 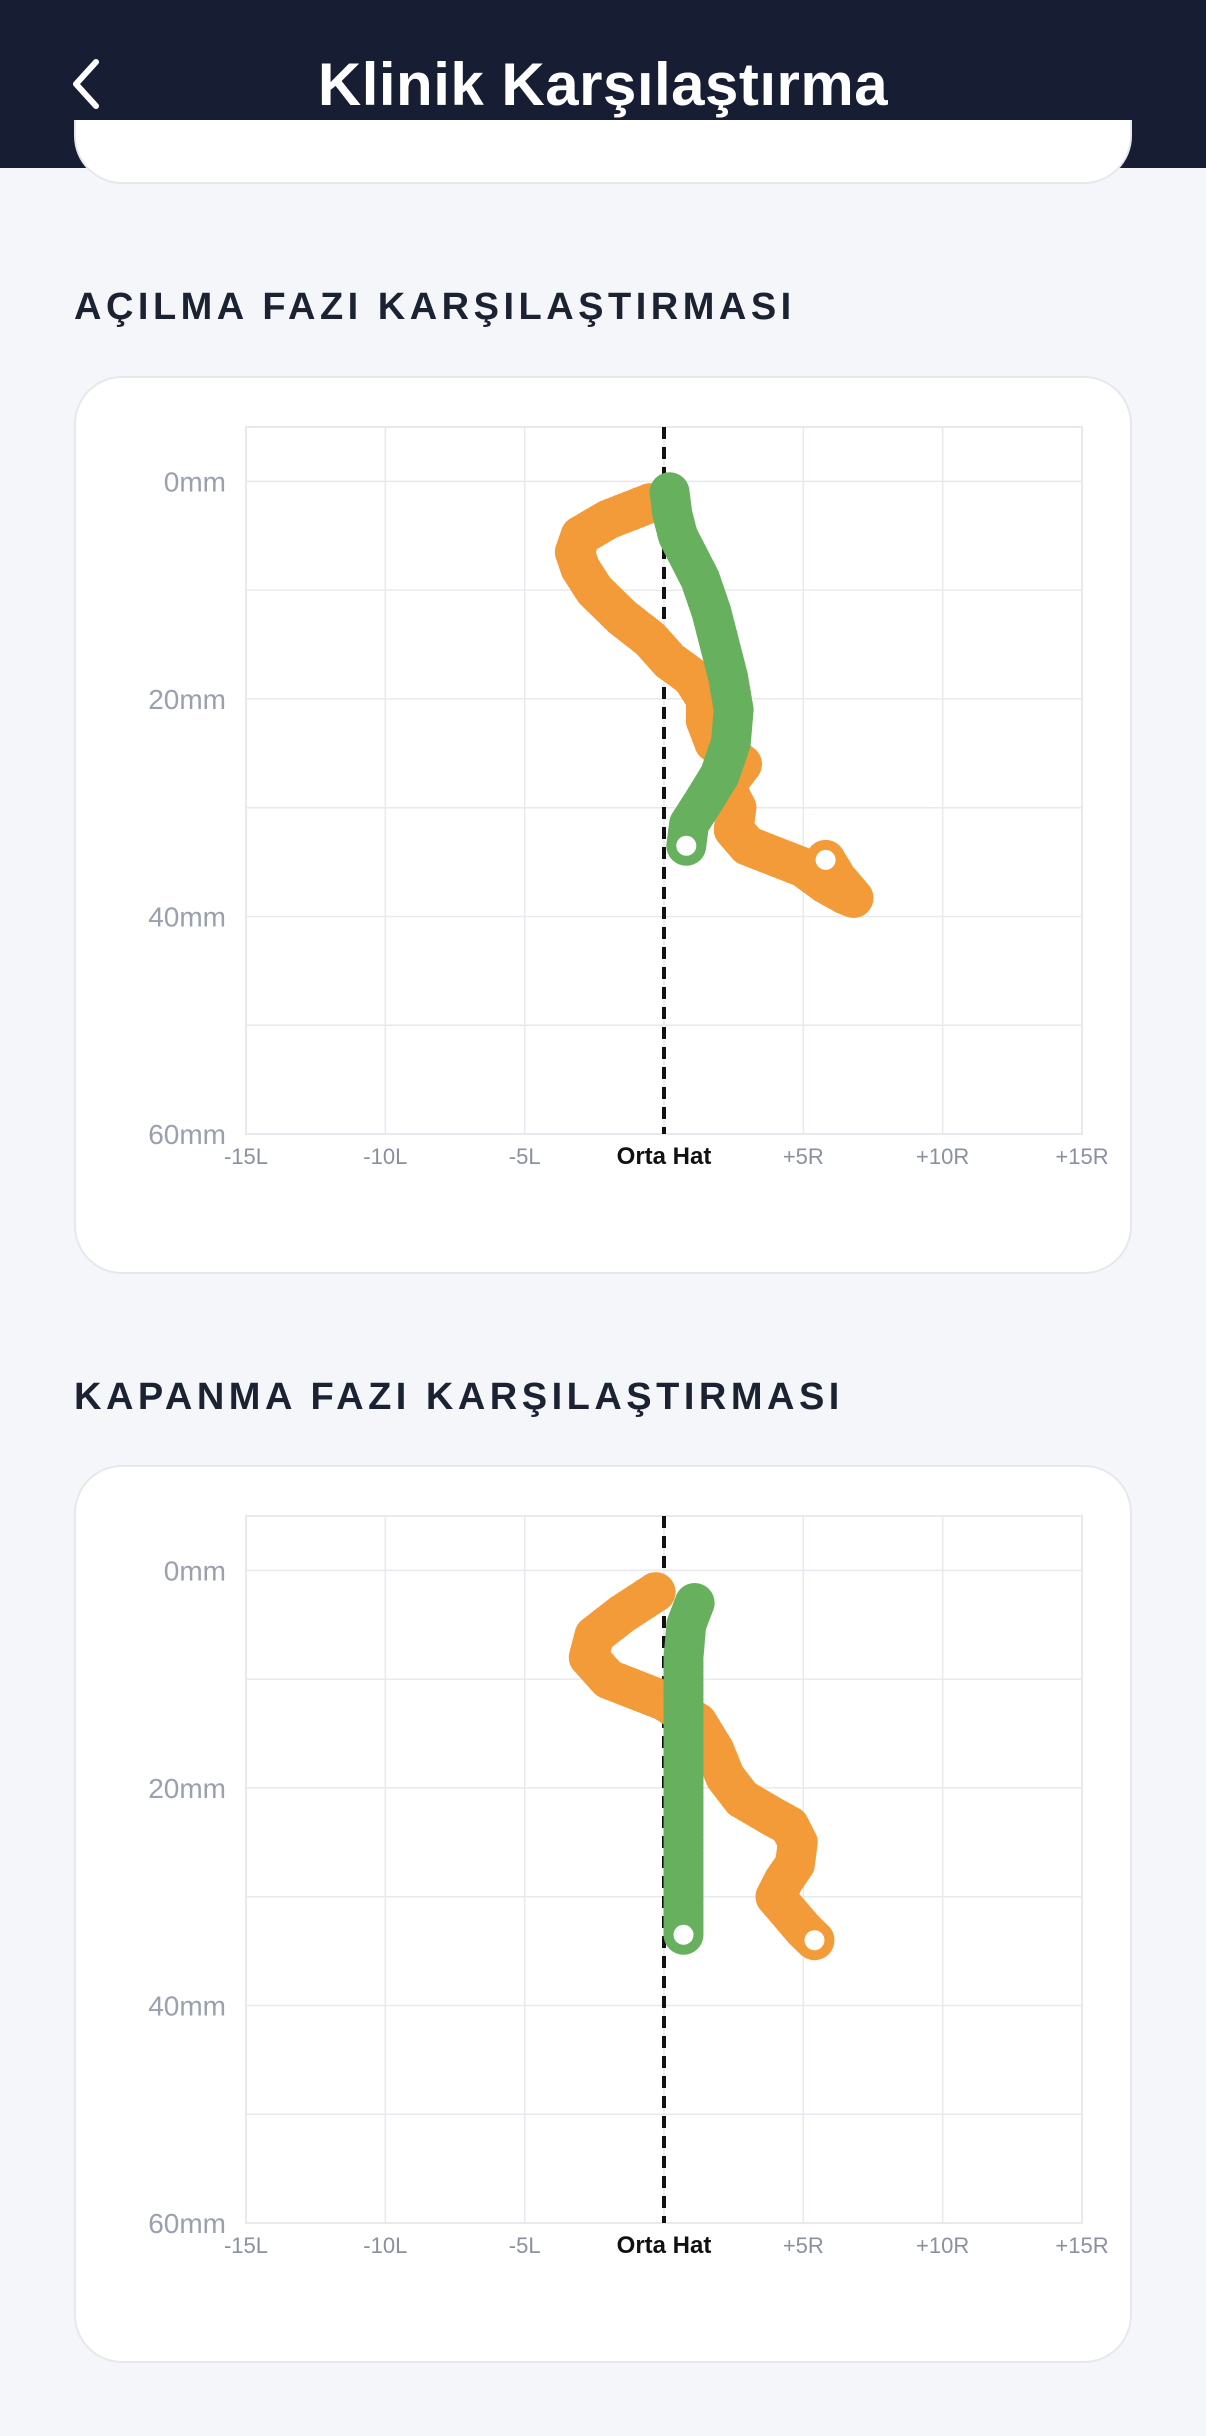 I want to click on previous-card, so click(x=603, y=152).